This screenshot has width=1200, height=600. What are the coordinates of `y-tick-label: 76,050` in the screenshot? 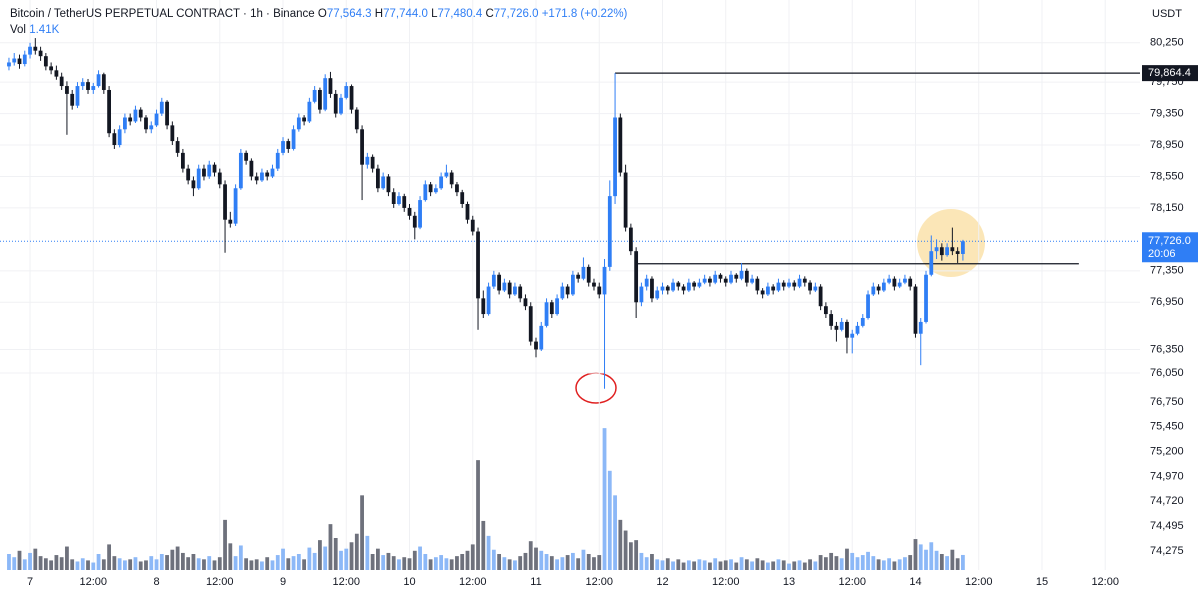 It's located at (1167, 373).